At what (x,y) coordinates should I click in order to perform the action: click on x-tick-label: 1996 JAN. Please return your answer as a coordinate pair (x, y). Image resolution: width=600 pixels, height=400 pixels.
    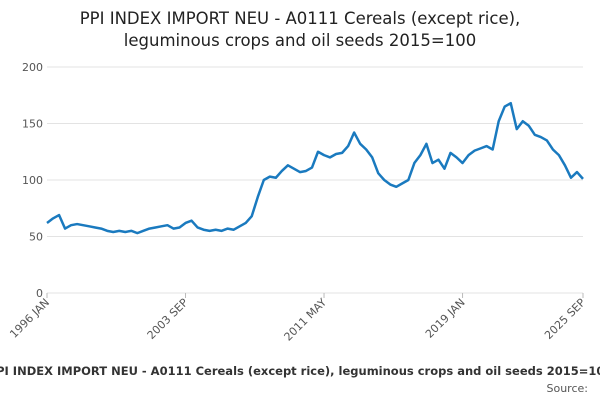
    Looking at the image, I should click on (29, 318).